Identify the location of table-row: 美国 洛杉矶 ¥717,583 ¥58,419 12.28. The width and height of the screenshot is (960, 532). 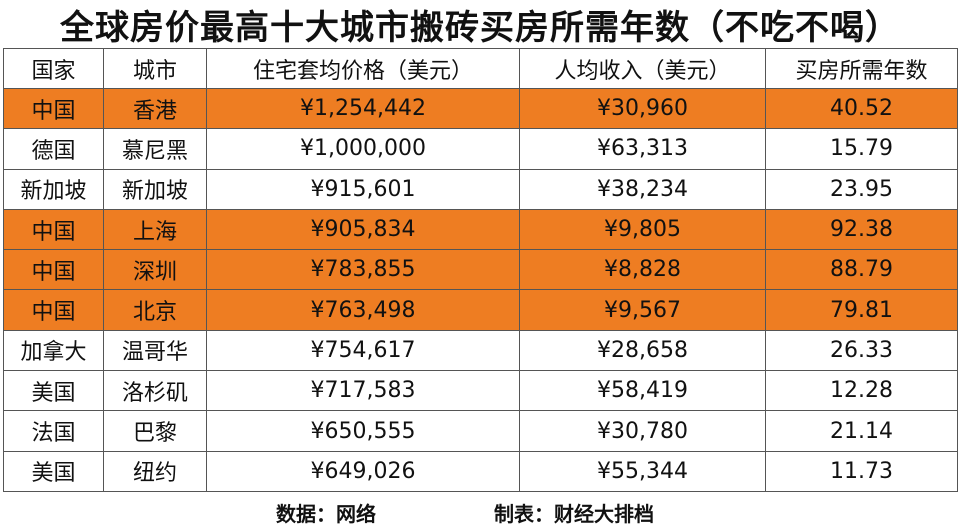
(480, 391).